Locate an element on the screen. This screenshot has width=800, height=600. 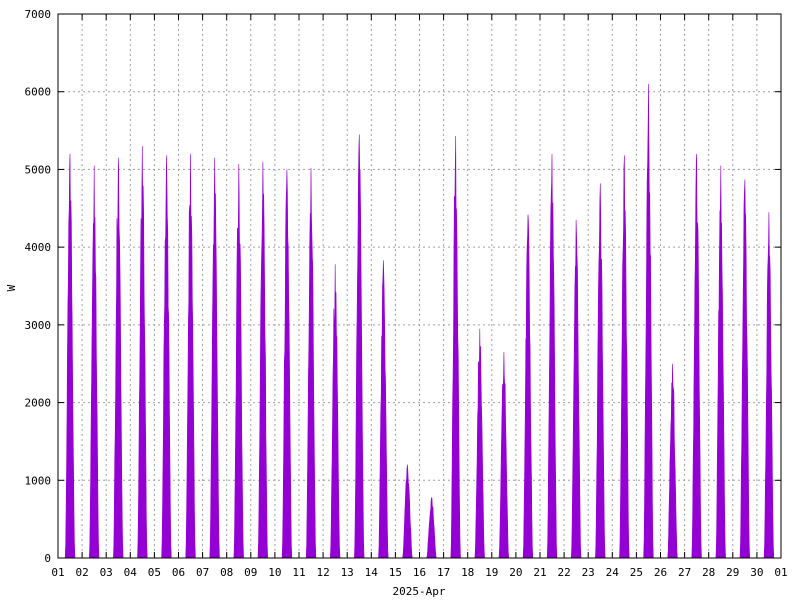
x-tick-label: 05 is located at coordinates (154, 572).